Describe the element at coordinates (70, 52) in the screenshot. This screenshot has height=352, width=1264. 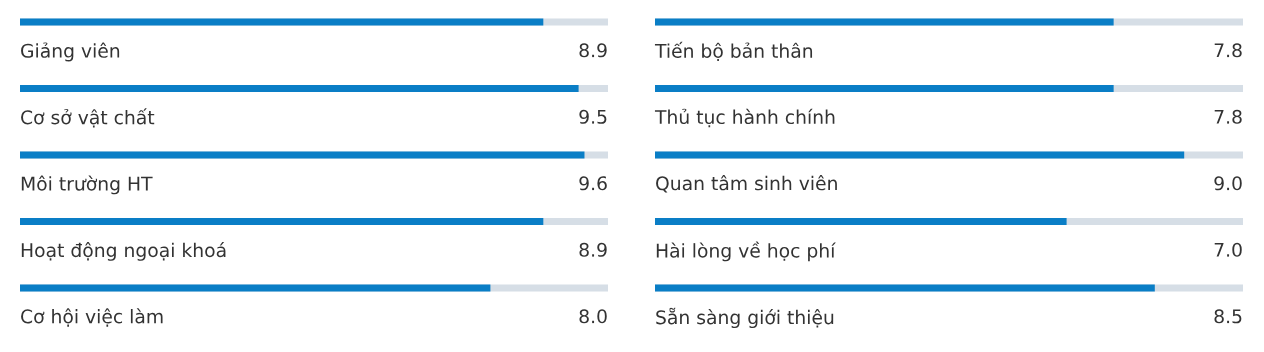
I see `category-label: Giảng viên` at that location.